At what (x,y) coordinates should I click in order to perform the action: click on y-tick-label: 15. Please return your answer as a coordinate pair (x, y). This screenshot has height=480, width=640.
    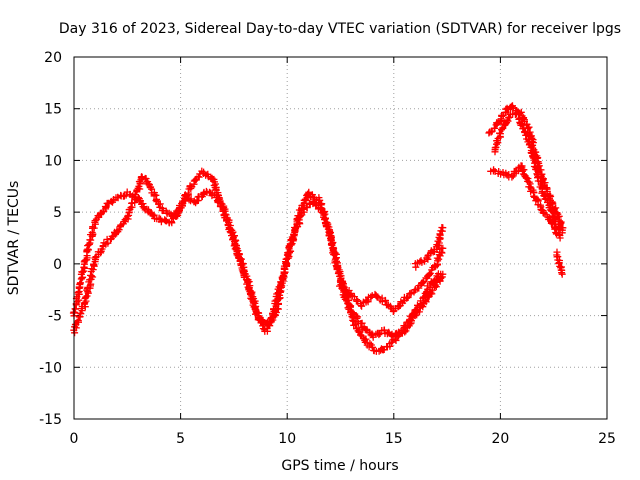
    Looking at the image, I should click on (53, 110).